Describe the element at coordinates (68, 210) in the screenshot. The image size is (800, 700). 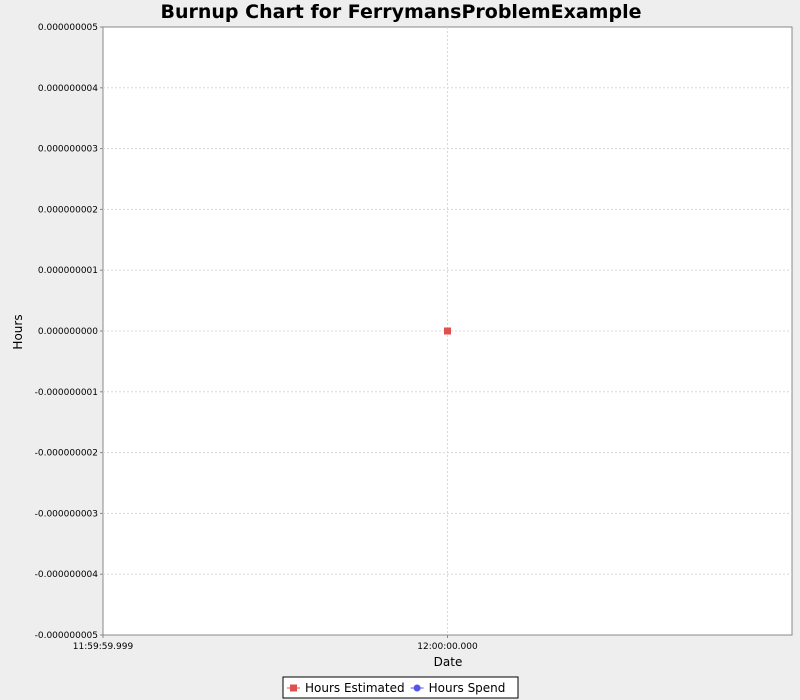
I see `y-tick-label: 0.000000002` at that location.